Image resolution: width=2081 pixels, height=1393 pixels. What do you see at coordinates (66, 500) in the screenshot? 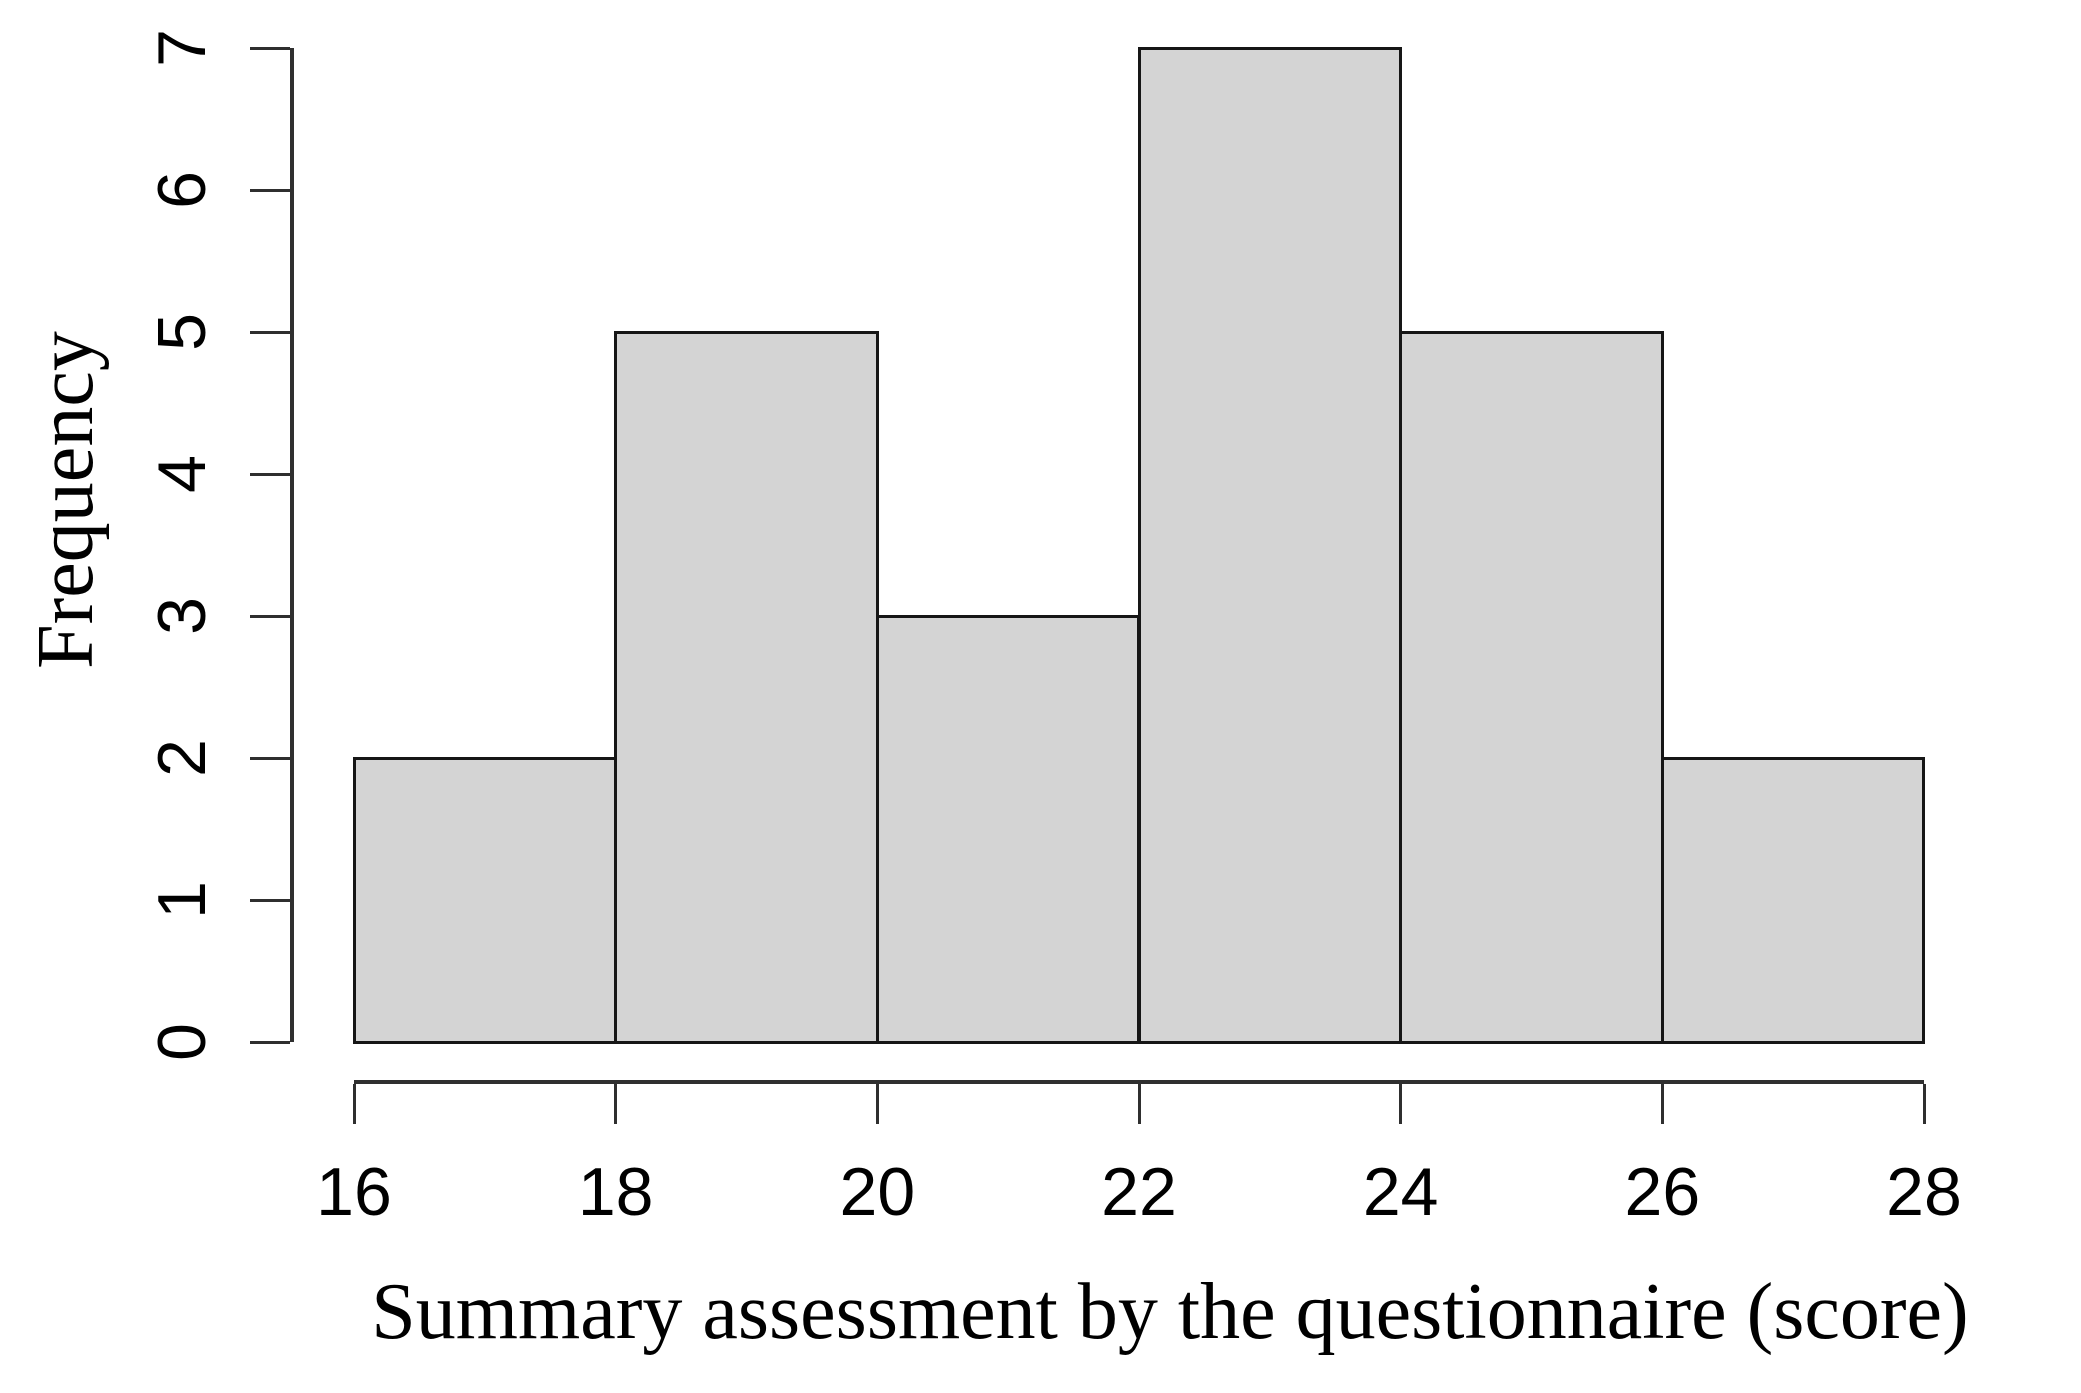
I see `y-axis-title: Frequency` at bounding box center [66, 500].